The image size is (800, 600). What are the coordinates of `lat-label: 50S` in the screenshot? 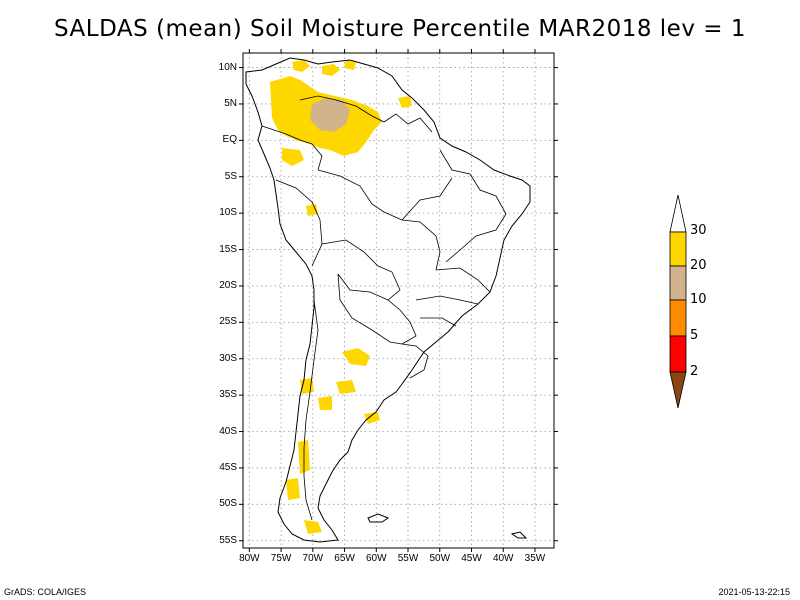 It's located at (228, 504).